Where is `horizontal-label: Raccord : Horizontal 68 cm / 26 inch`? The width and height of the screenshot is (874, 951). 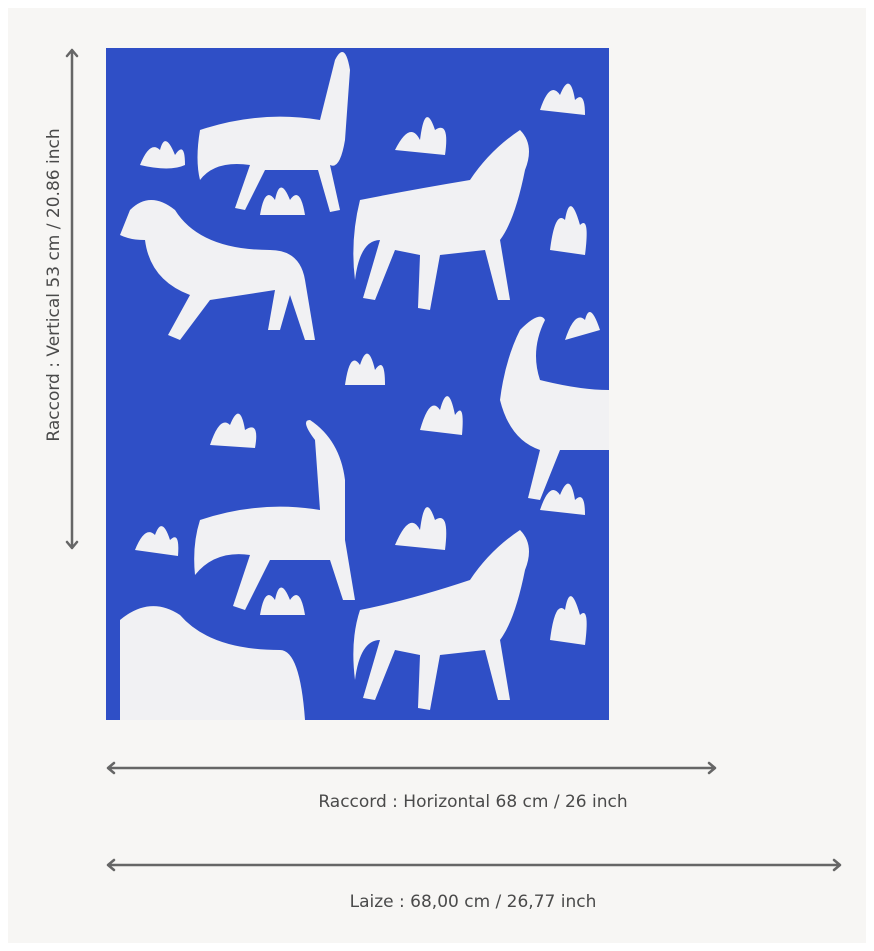
horizontal-label: Raccord : Horizontal 68 cm / 26 inch is located at coordinates (472, 802).